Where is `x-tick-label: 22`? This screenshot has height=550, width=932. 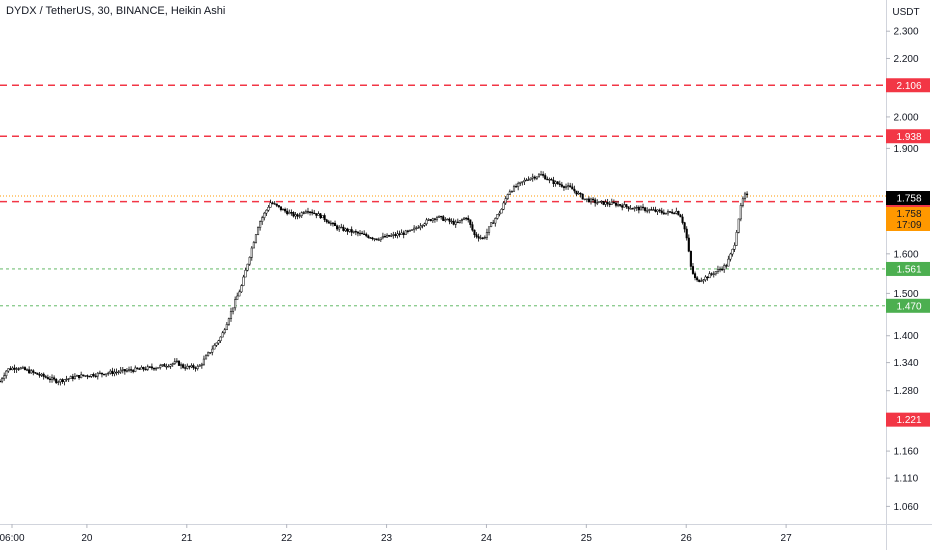 x-tick-label: 22 is located at coordinates (287, 538).